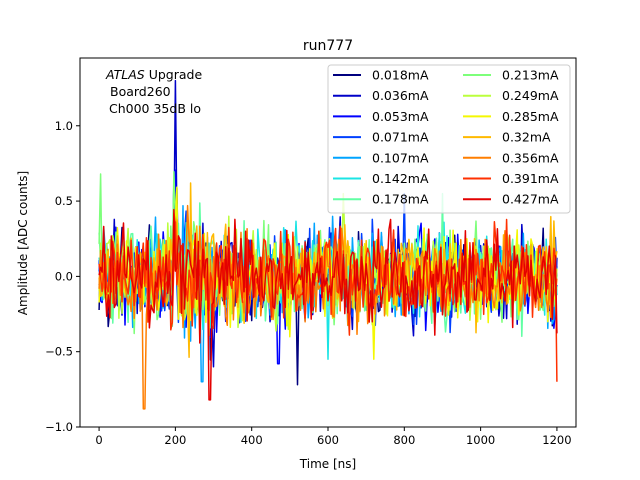 This screenshot has width=640, height=480. What do you see at coordinates (400, 137) in the screenshot?
I see `legend-label: 0.071mA` at bounding box center [400, 137].